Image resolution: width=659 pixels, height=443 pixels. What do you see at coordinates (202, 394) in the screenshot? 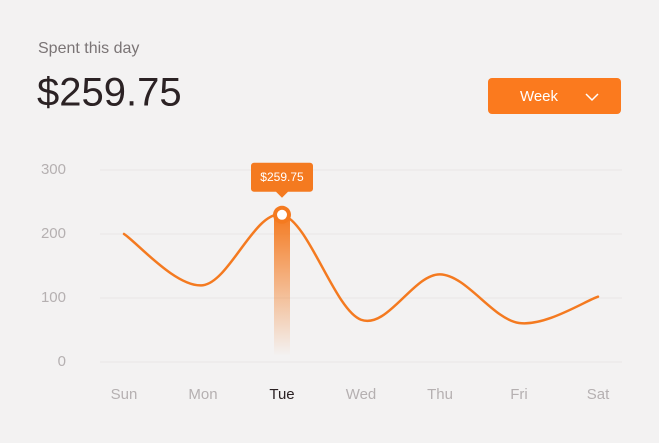
I see `x-tick-label: Mon` at bounding box center [202, 394].